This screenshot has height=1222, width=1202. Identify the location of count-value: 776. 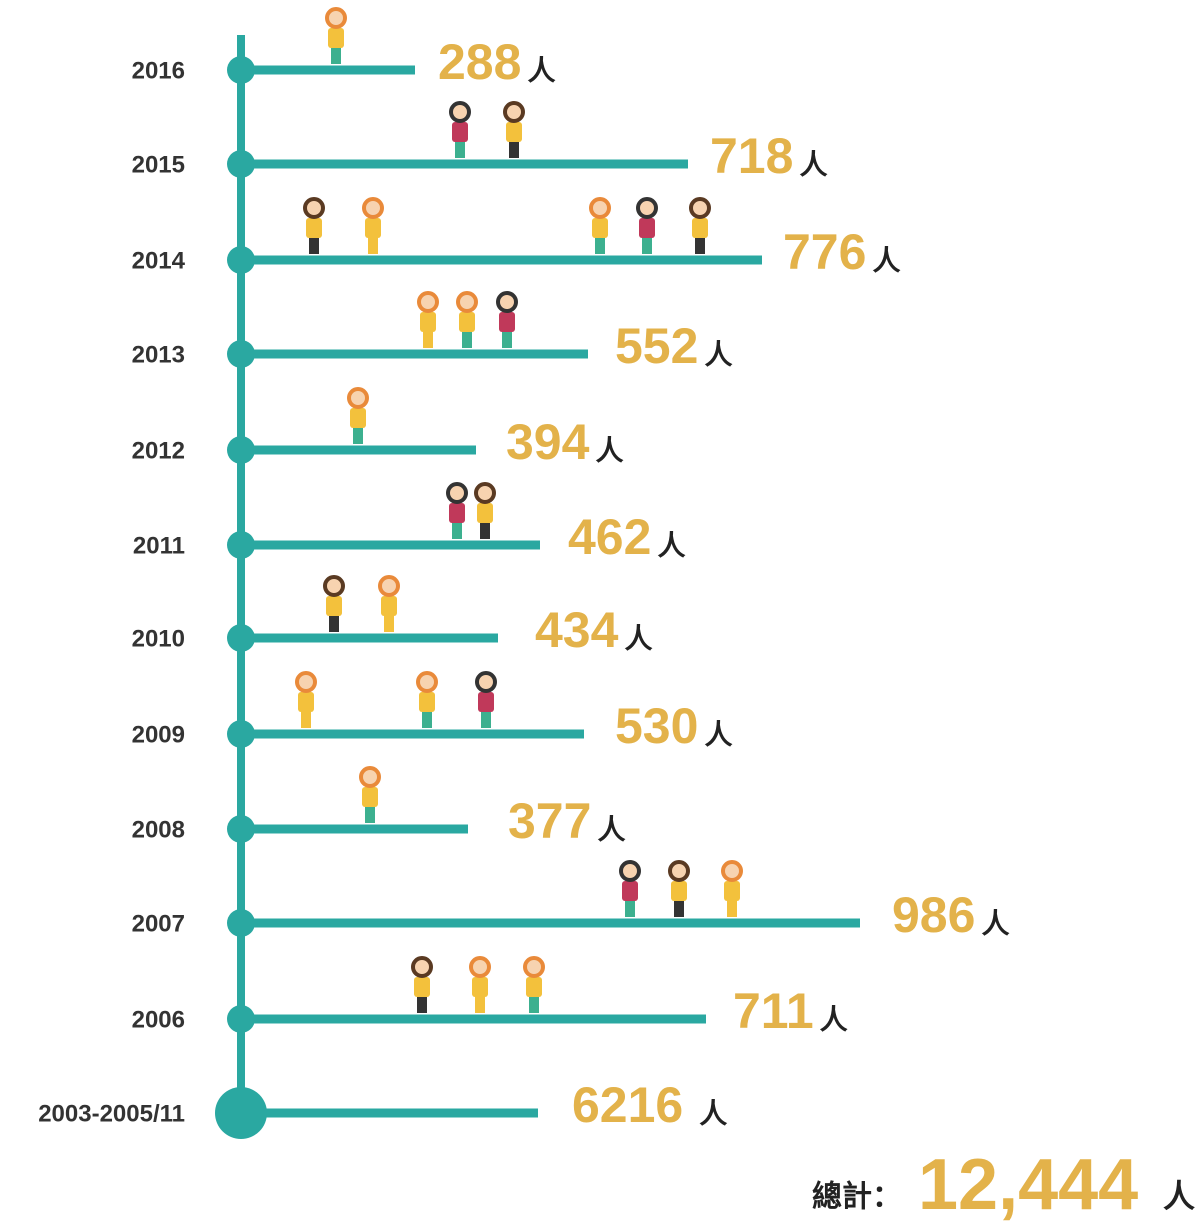
(824, 252).